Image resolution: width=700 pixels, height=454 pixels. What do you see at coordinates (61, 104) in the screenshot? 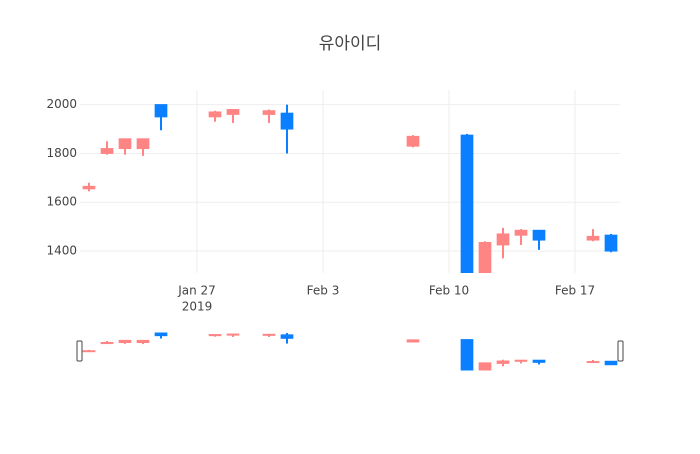
I see `y-tick-label: 2000` at bounding box center [61, 104].